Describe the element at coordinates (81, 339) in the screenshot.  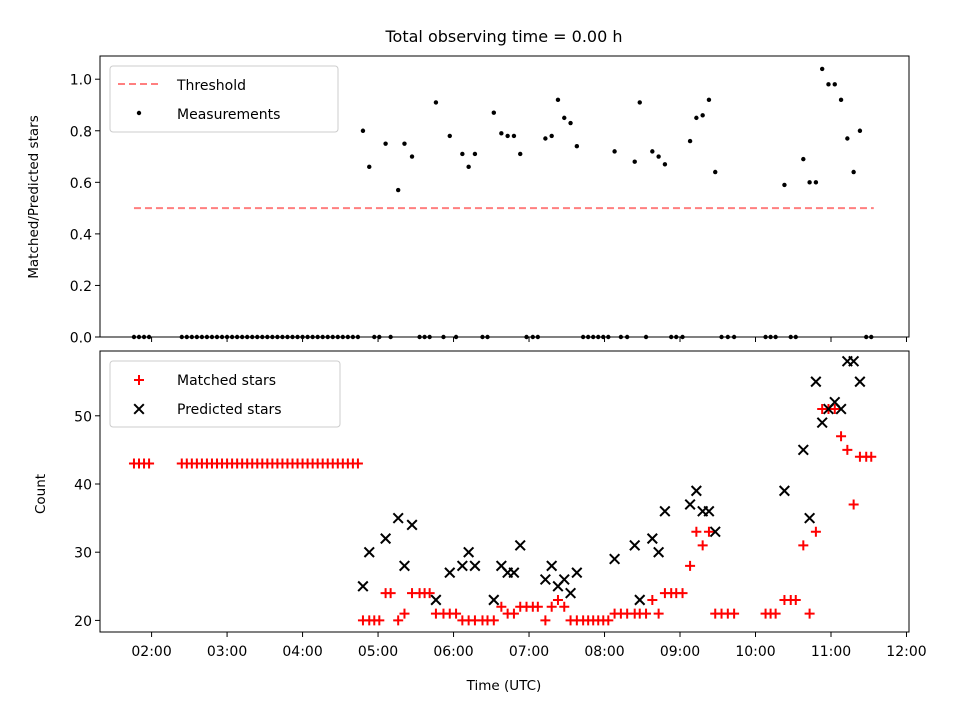
I see `y-tick-label: 0.0` at that location.